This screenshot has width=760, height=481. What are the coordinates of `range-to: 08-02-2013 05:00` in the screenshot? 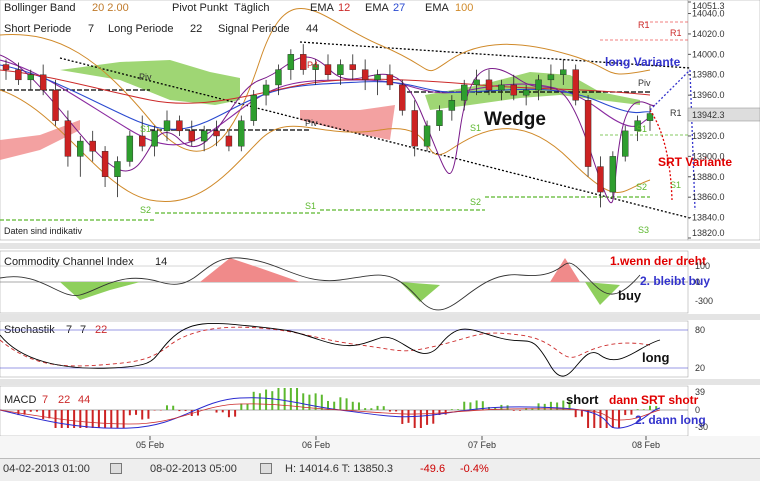 It's located at (193, 469).